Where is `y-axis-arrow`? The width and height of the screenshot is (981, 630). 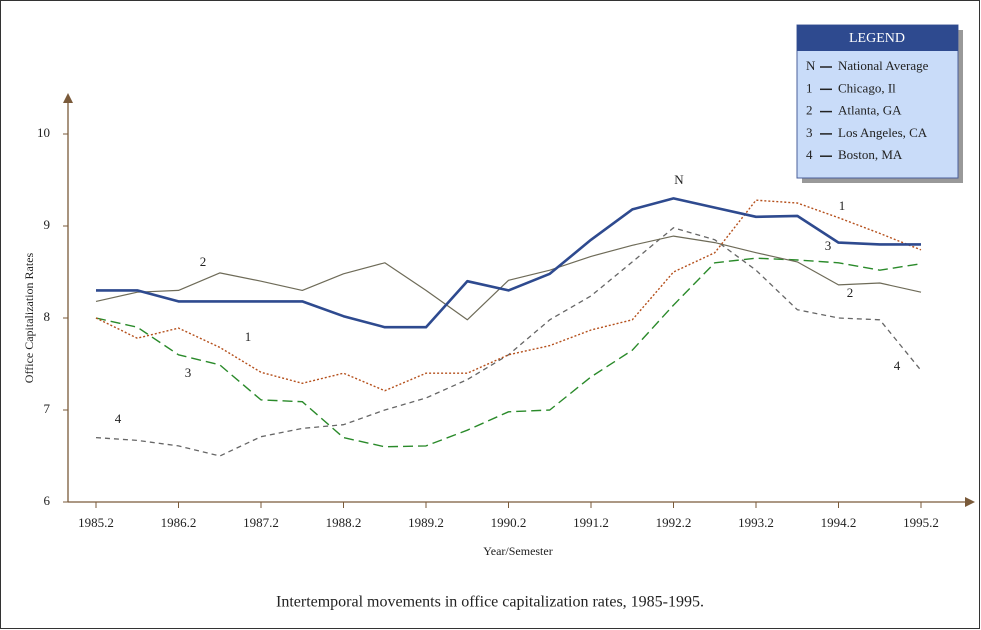
y-axis-arrow is located at coordinates (68, 98).